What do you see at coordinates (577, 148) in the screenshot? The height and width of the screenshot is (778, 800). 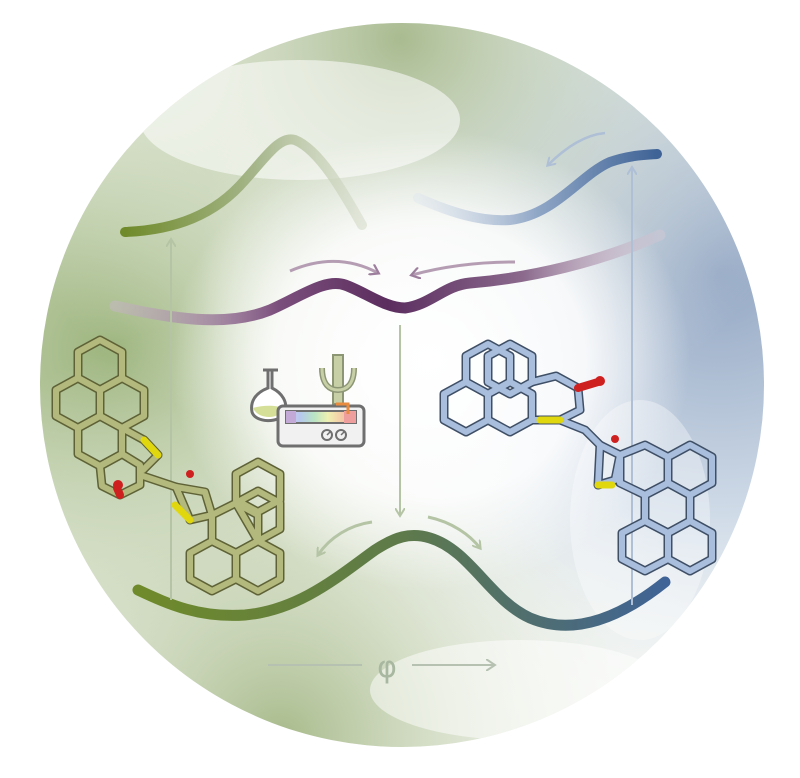 I see `rotation-arrow-blue` at bounding box center [577, 148].